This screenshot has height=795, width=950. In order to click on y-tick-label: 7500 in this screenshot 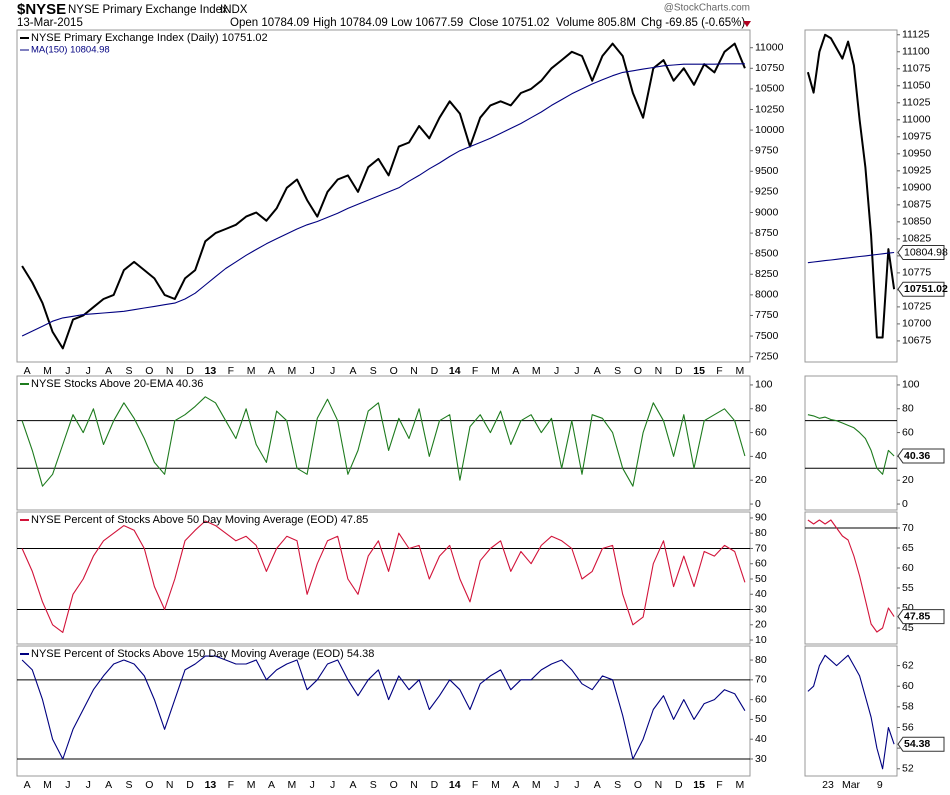, I will do `click(767, 336)`.